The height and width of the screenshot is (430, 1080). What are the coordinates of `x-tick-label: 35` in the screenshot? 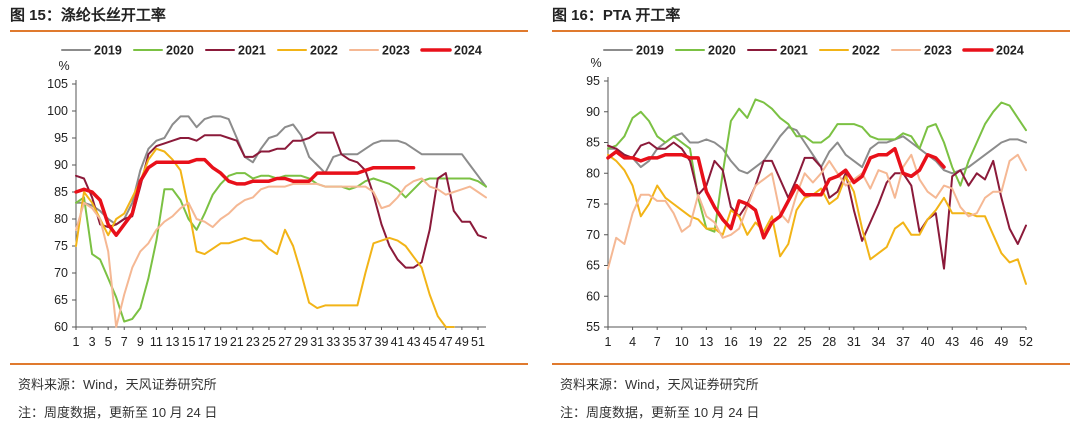 It's located at (349, 342).